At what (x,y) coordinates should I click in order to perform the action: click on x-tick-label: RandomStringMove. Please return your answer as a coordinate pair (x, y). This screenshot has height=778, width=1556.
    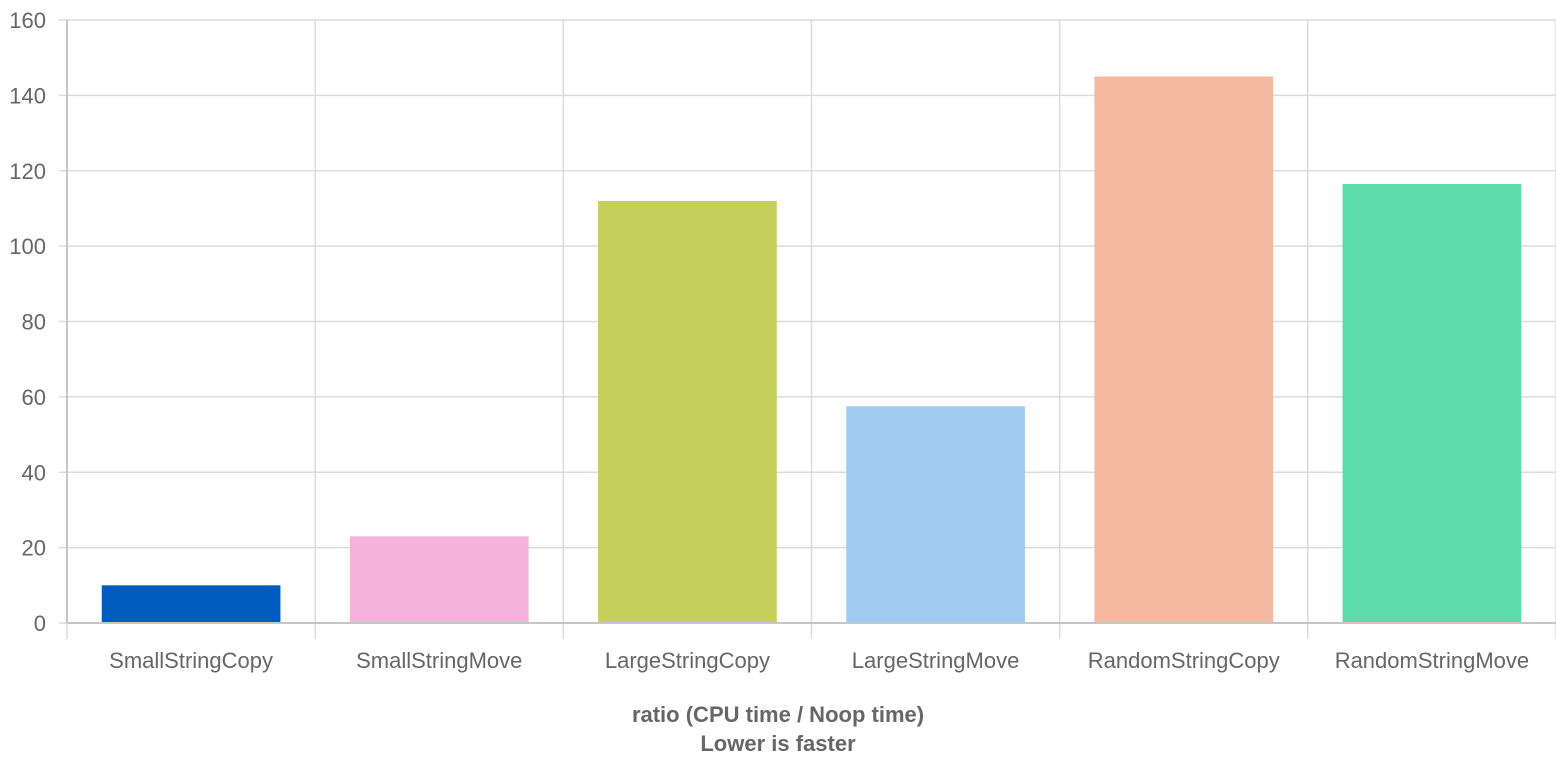
    Looking at the image, I should click on (1432, 660).